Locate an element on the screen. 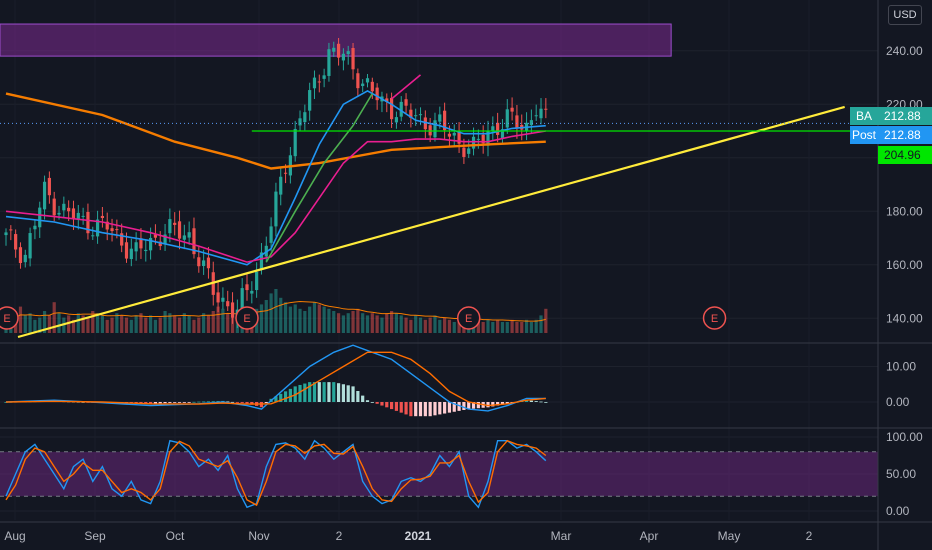 This screenshot has height=550, width=932. post-market-tag-value-bg is located at coordinates (905, 135).